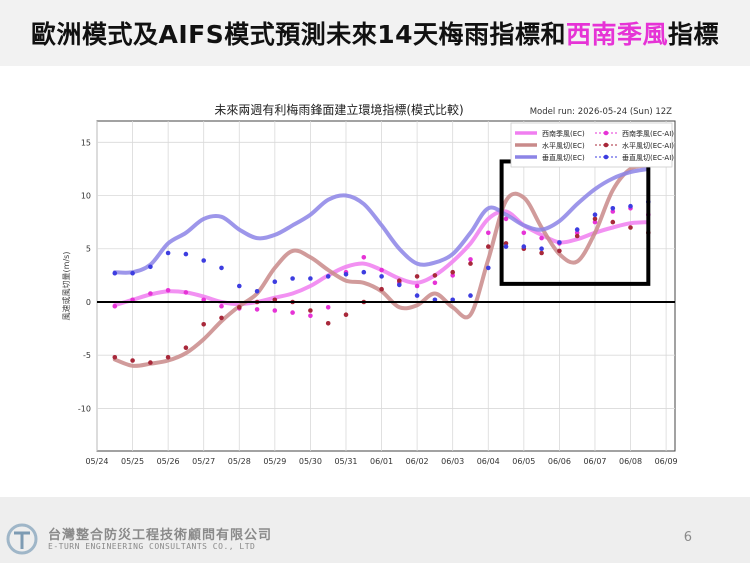 This screenshot has height=563, width=750. Describe the element at coordinates (594, 461) in the screenshot. I see `x-tick-label: 06/07` at that location.